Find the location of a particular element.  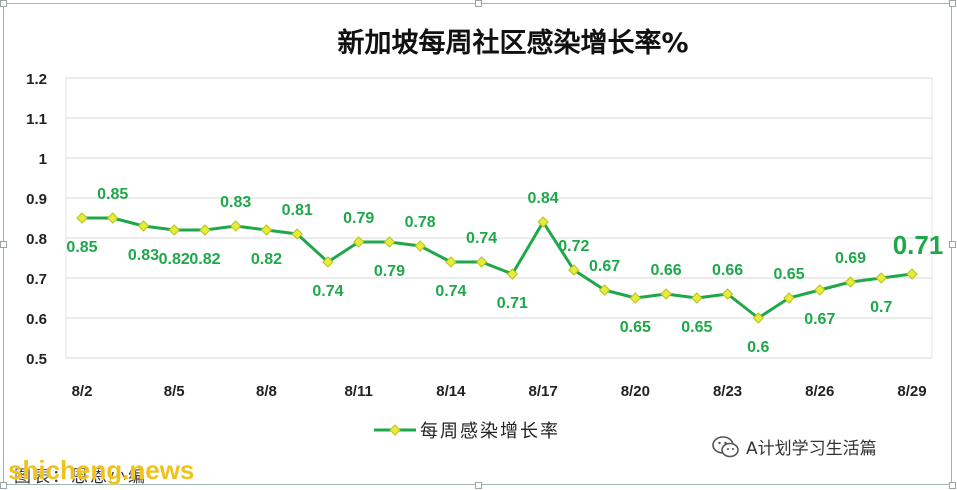

legend: 每周感染增长率 is located at coordinates (467, 431).